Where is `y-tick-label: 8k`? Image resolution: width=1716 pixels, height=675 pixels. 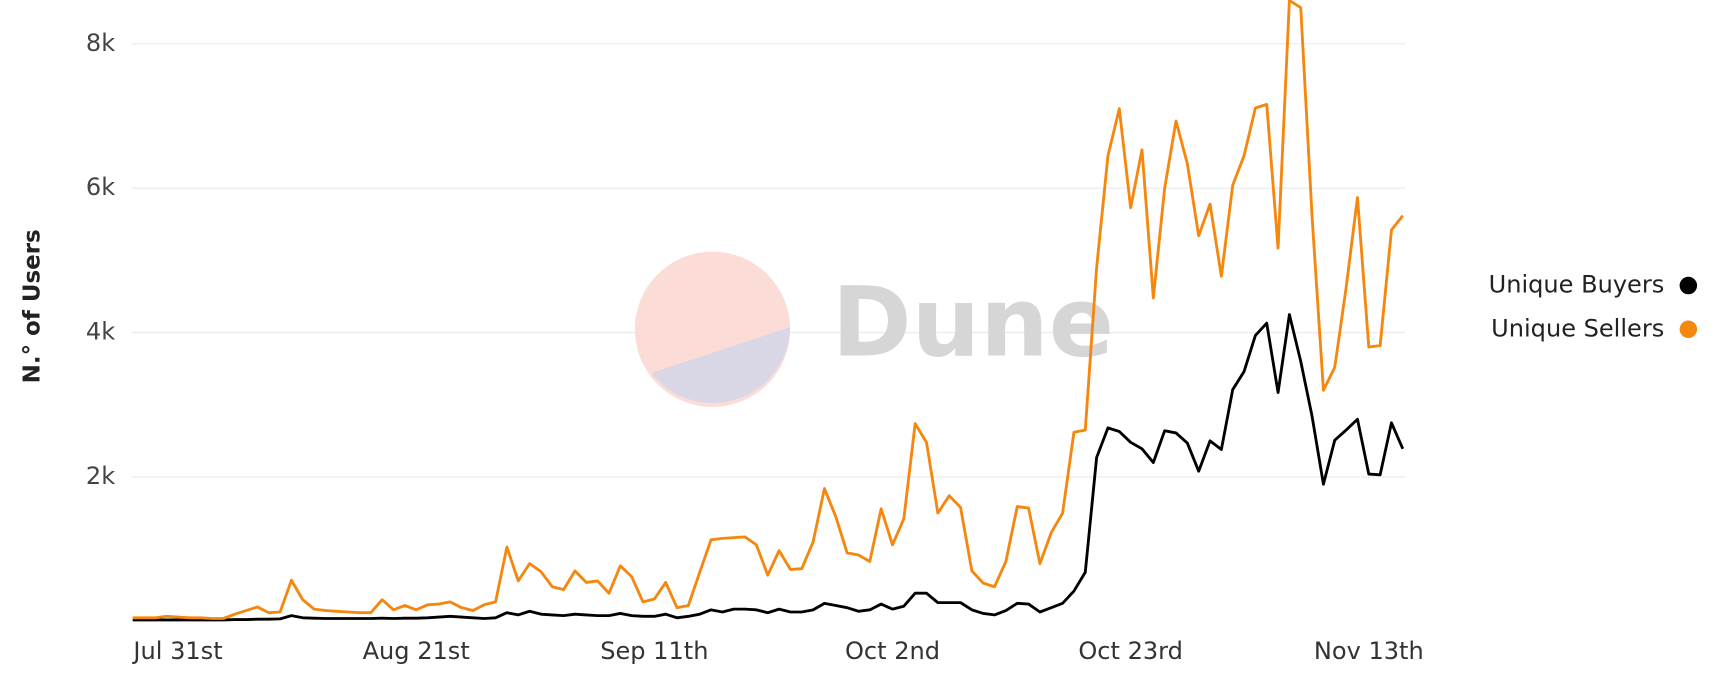 y-tick-label: 8k is located at coordinates (100, 43).